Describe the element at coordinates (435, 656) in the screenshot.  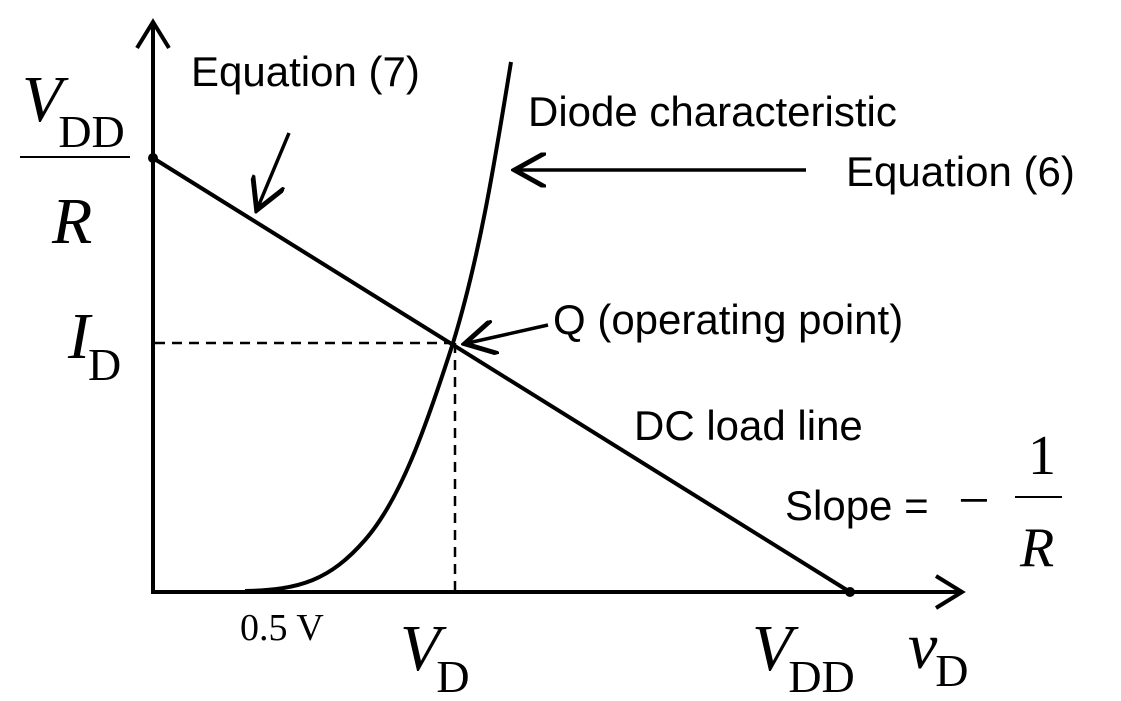
I see `vd-axis-label: VD` at that location.